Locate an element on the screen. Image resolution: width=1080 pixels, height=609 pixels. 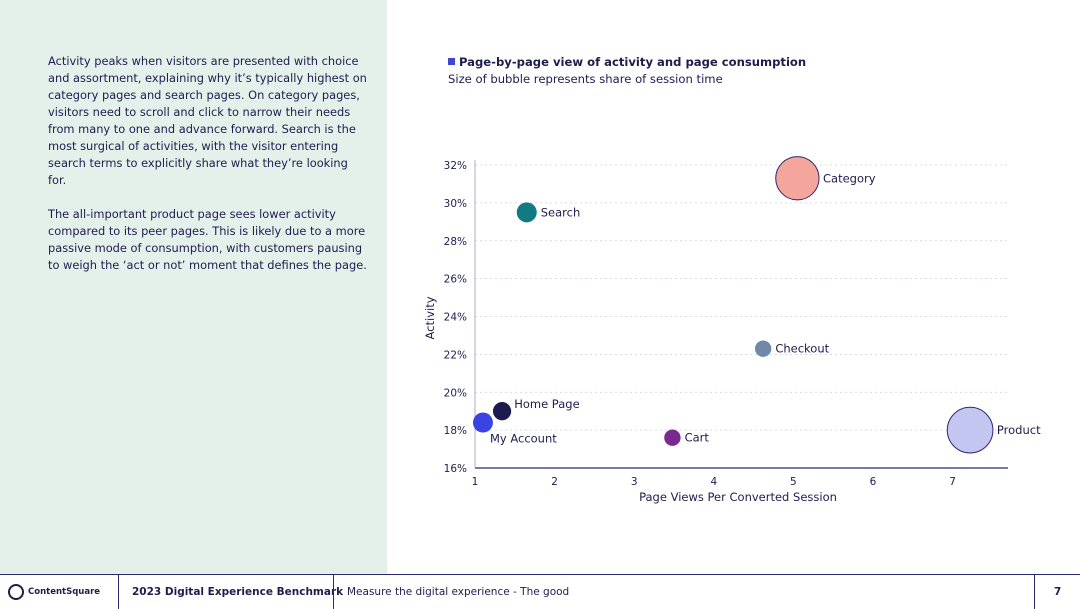
y-tick-label: 16% is located at coordinates (455, 469).